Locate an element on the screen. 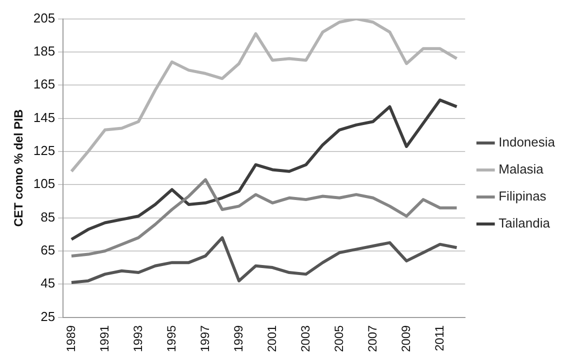  legend-label: Filipinas is located at coordinates (522, 196).